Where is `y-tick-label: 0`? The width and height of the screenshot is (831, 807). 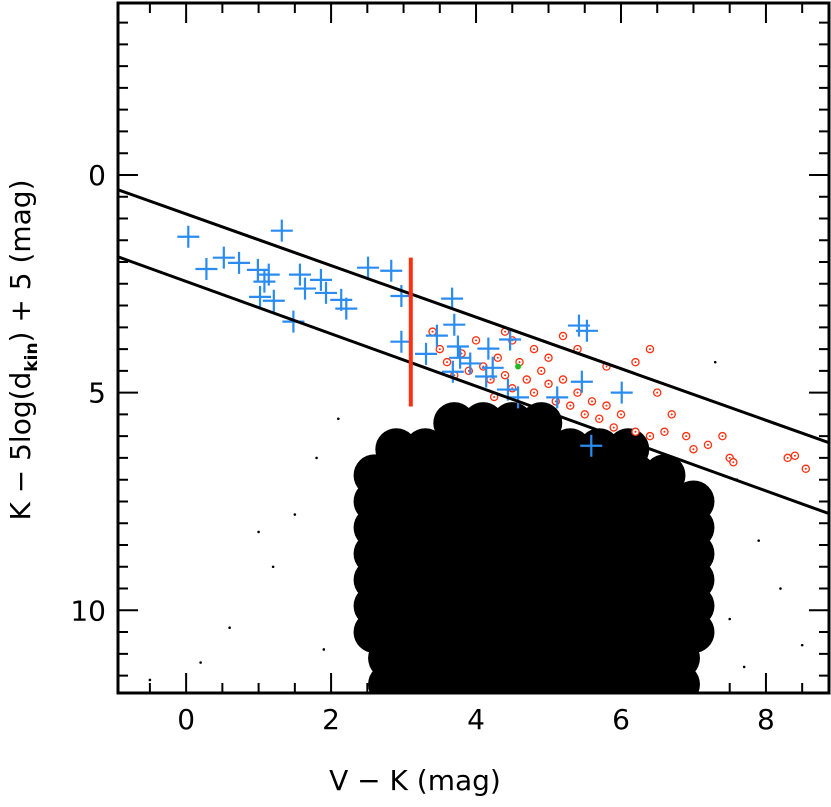 y-tick-label: 0 is located at coordinates (97, 175).